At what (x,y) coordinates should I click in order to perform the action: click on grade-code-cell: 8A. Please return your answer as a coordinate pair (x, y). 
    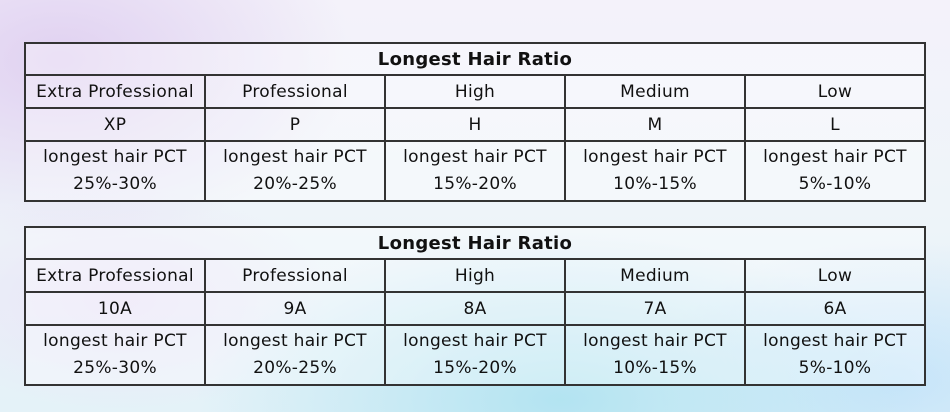
    Looking at the image, I should click on (475, 308).